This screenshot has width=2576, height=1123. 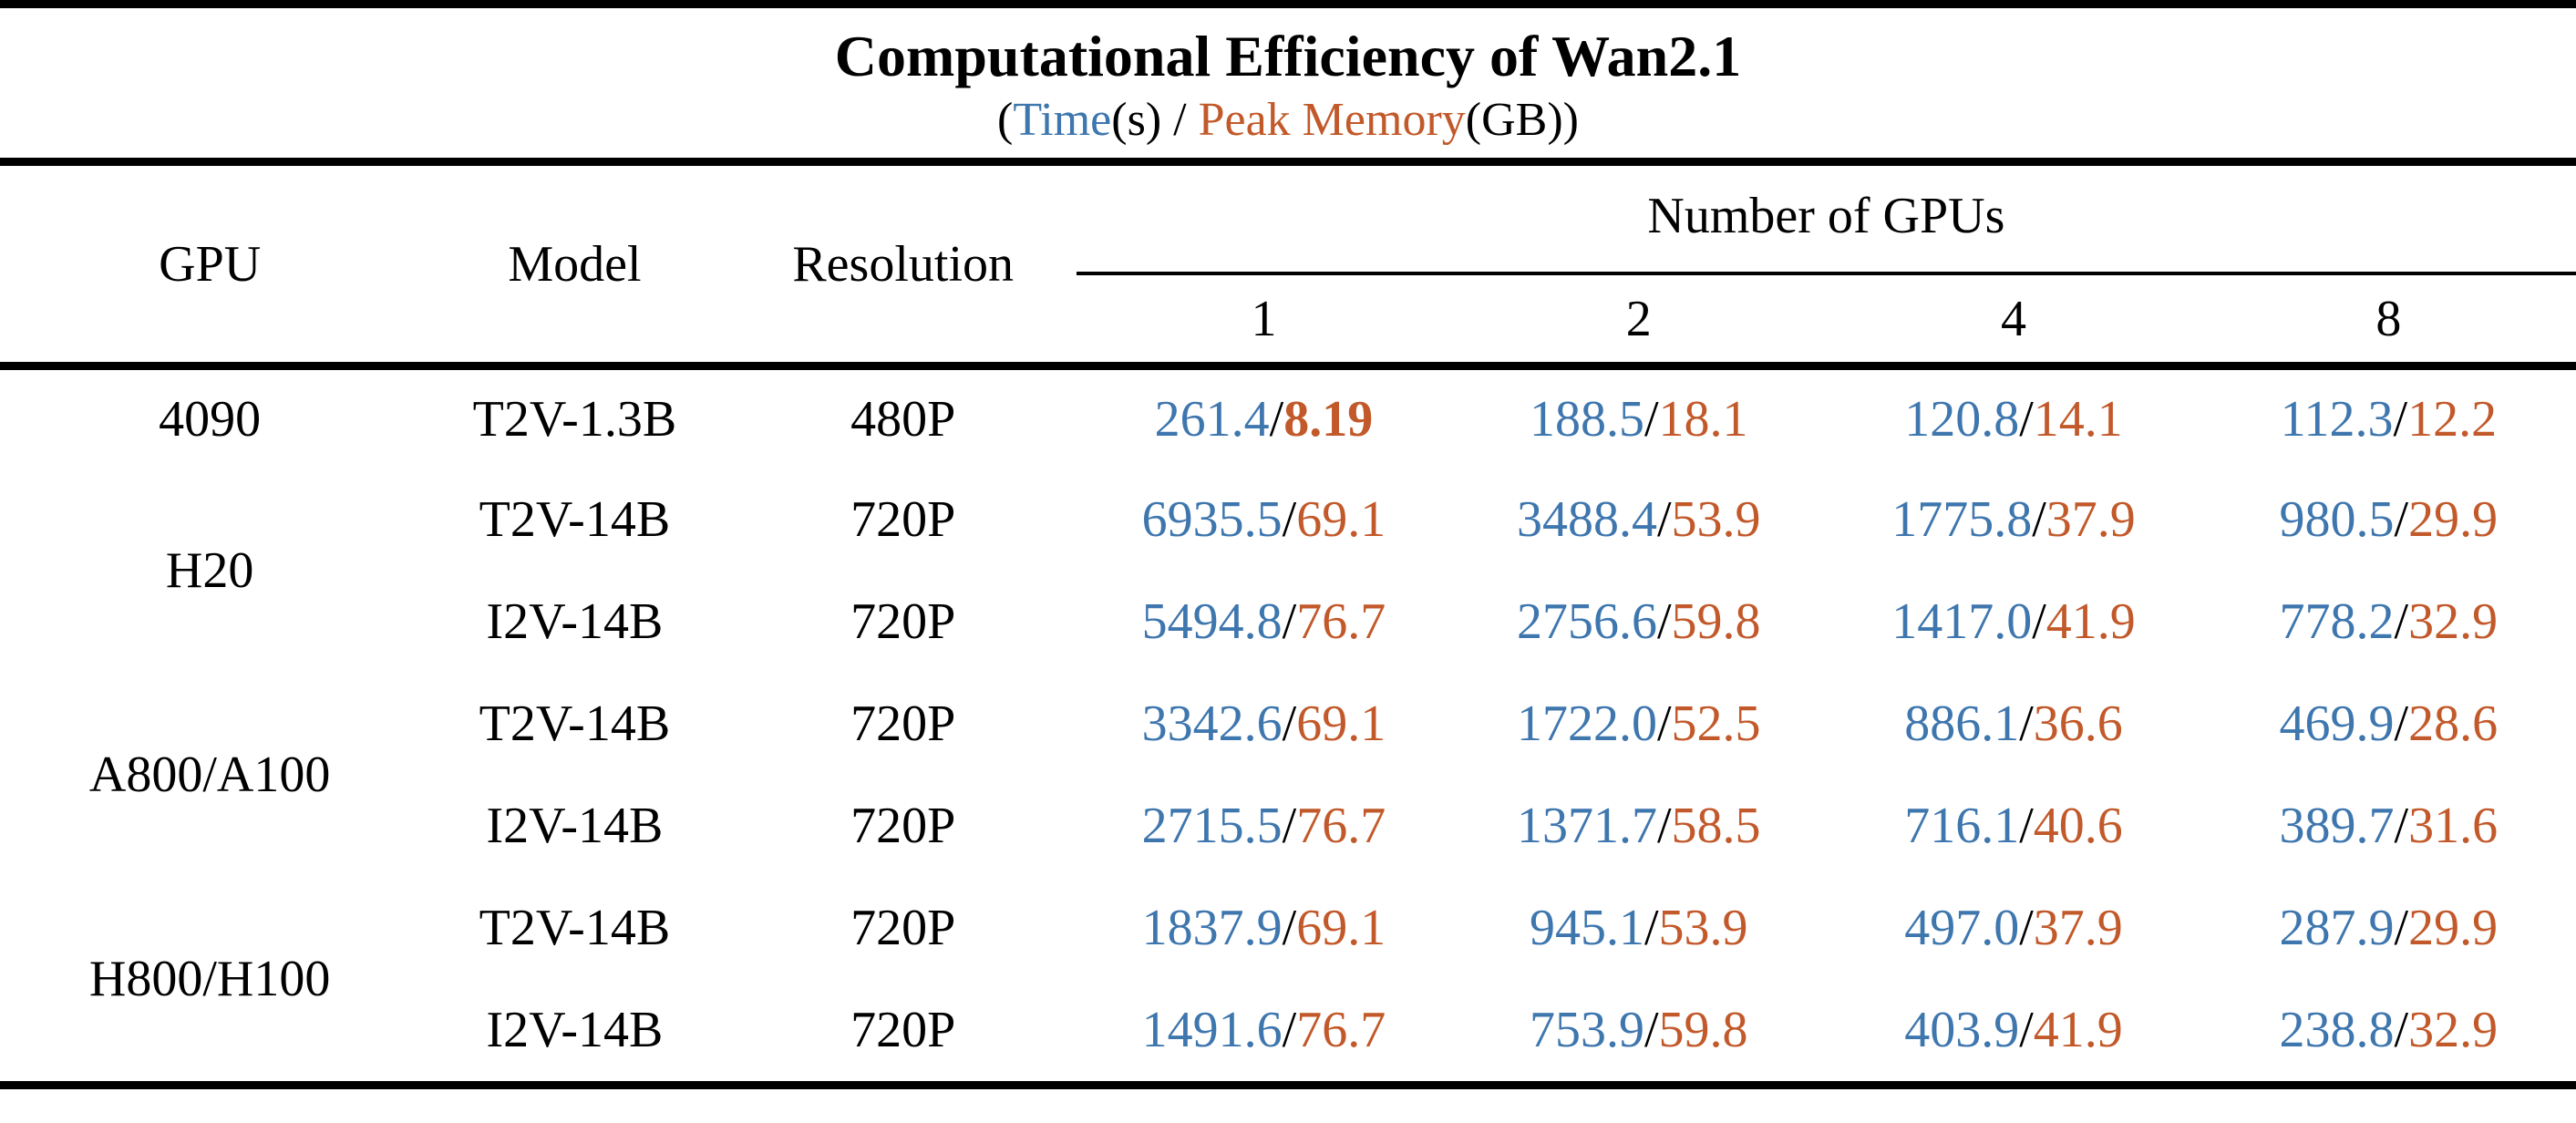 What do you see at coordinates (2452, 419) in the screenshot?
I see `memory-value: 12.2` at bounding box center [2452, 419].